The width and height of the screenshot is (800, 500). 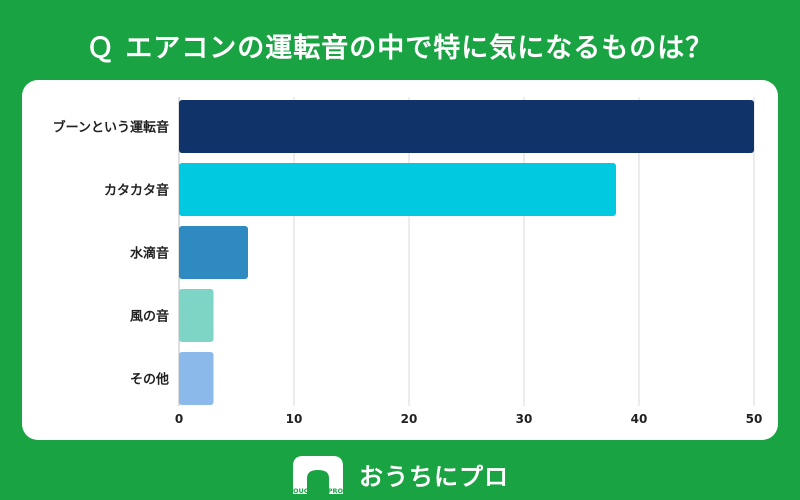 What do you see at coordinates (318, 475) in the screenshot?
I see `house-logo-icon: OUCHI ni PRO` at bounding box center [318, 475].